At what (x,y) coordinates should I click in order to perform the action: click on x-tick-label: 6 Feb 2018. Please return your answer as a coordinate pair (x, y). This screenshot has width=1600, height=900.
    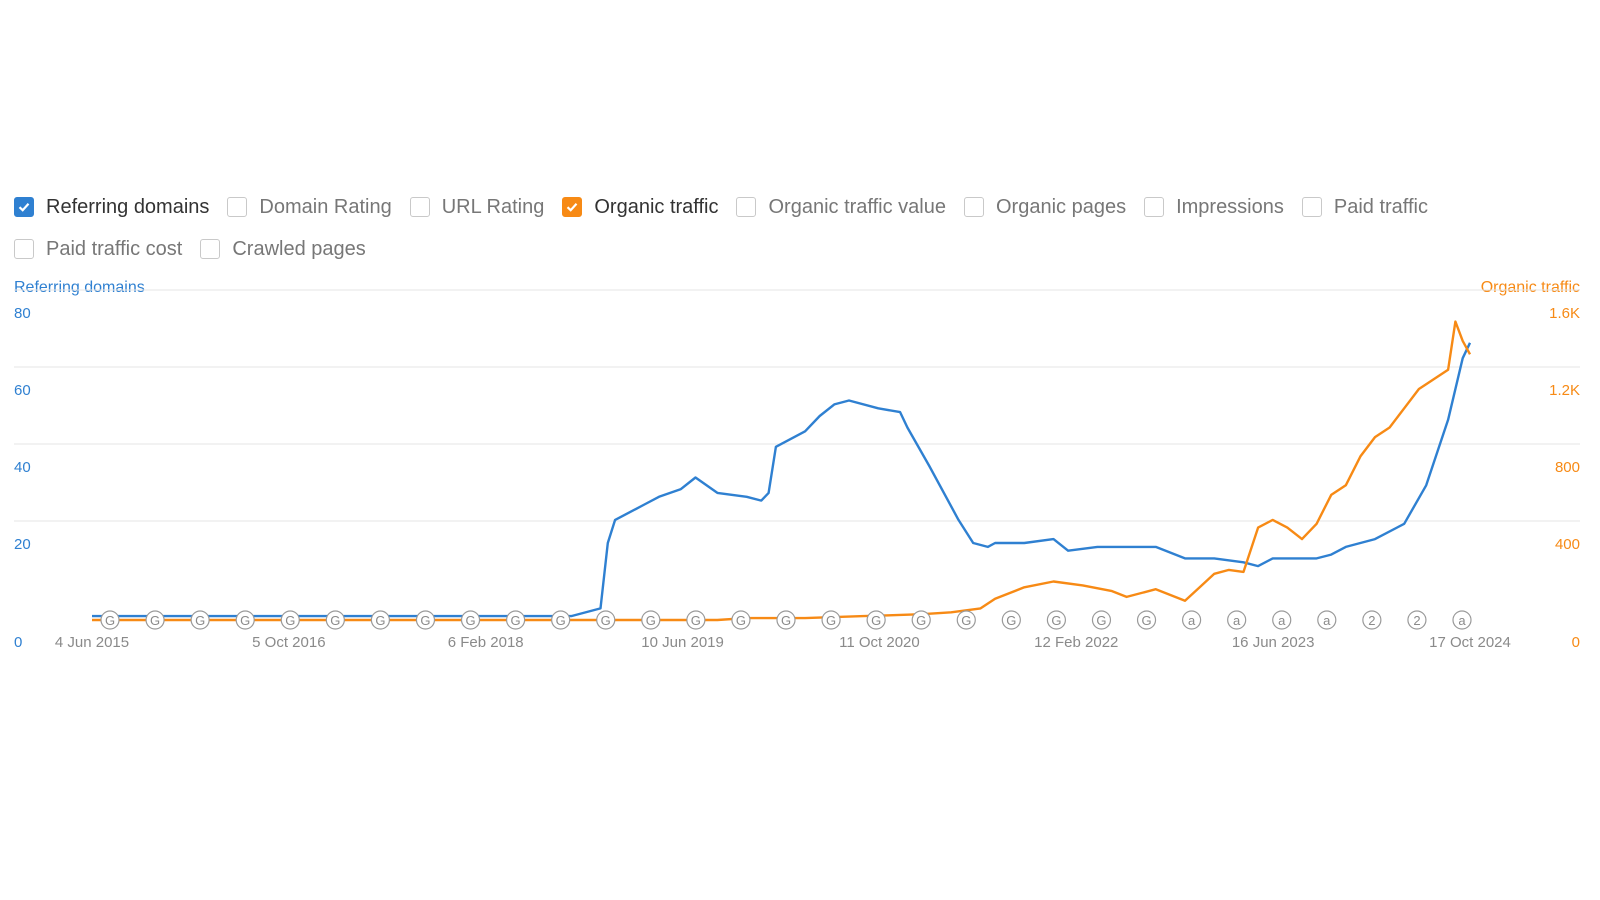
    Looking at the image, I should click on (486, 642).